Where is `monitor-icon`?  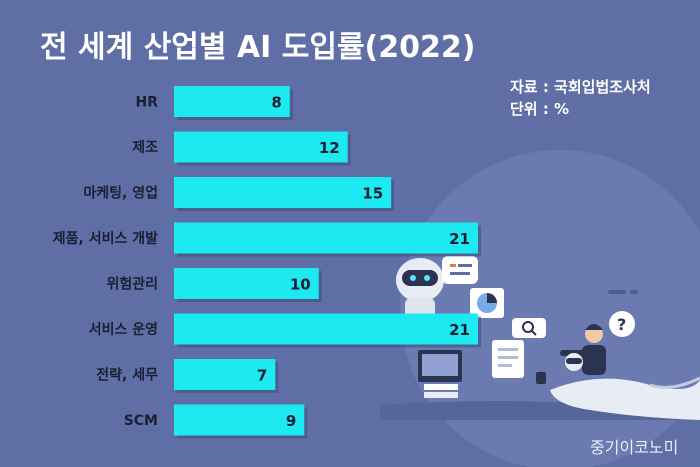
monitor-icon is located at coordinates (440, 374).